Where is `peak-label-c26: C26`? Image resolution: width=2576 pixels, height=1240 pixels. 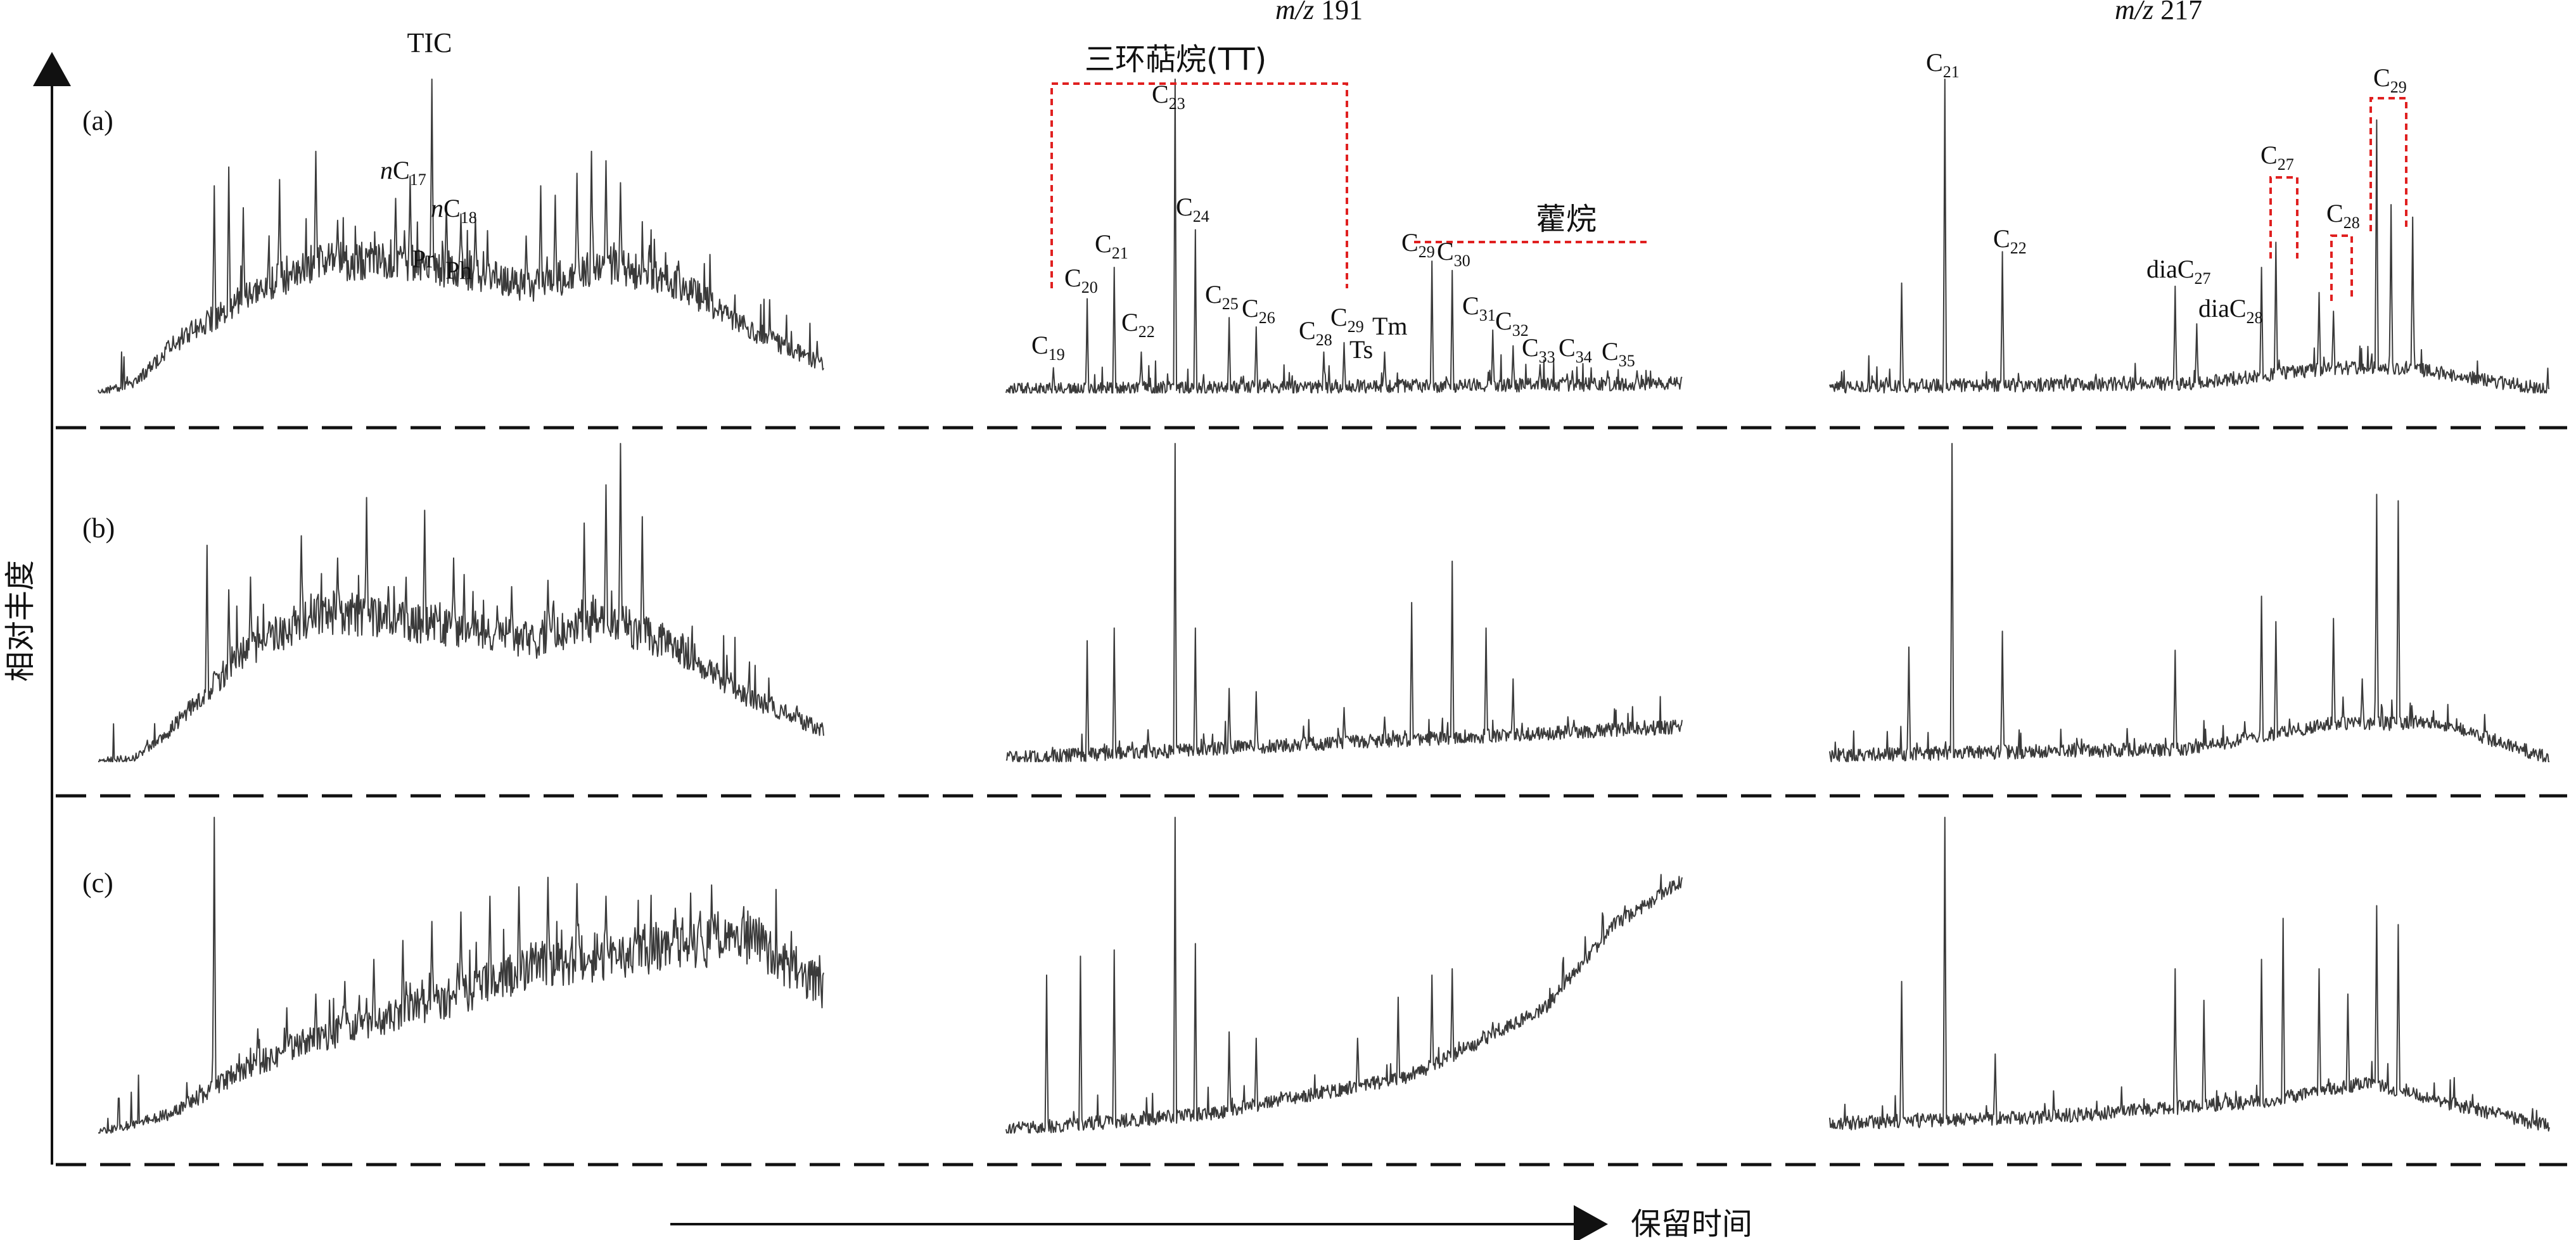
peak-label-c26: C26 is located at coordinates (1258, 310).